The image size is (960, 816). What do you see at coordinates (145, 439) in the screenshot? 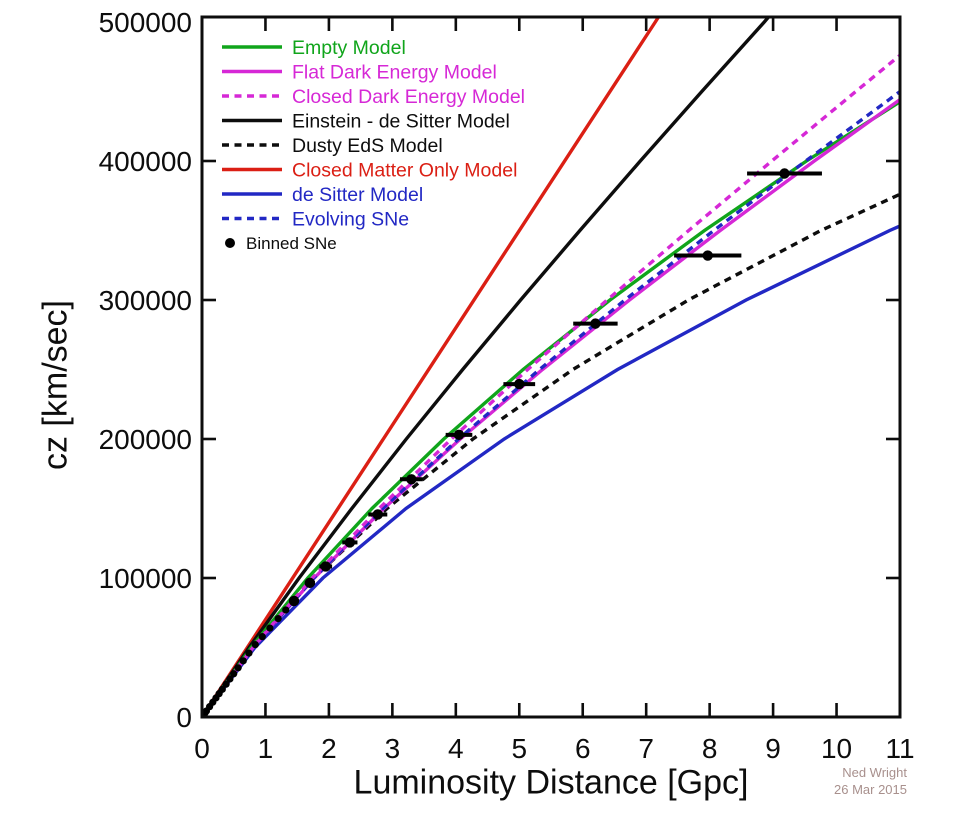
I see `y-tick-label: 200000` at bounding box center [145, 439].